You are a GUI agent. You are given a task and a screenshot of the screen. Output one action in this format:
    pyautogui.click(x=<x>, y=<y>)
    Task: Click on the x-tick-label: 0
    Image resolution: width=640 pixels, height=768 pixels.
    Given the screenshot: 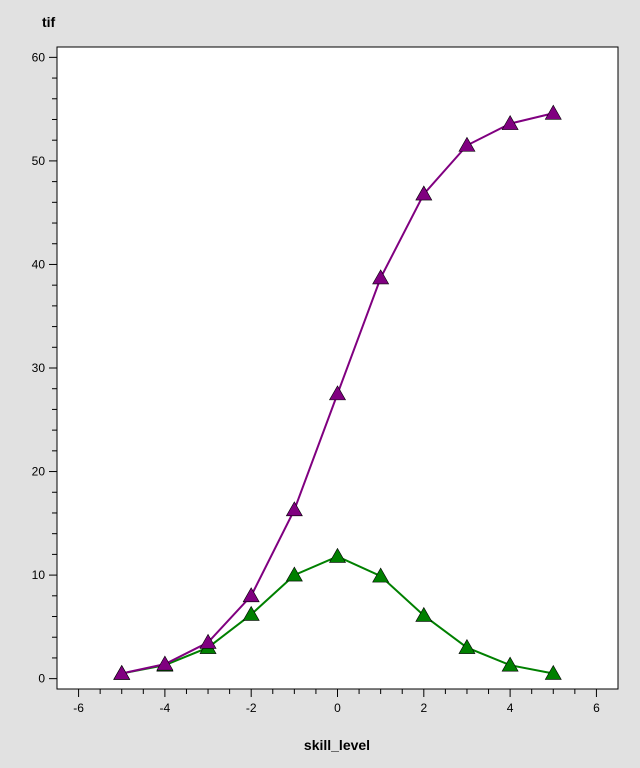 What is the action you would take?
    pyautogui.click(x=337, y=708)
    